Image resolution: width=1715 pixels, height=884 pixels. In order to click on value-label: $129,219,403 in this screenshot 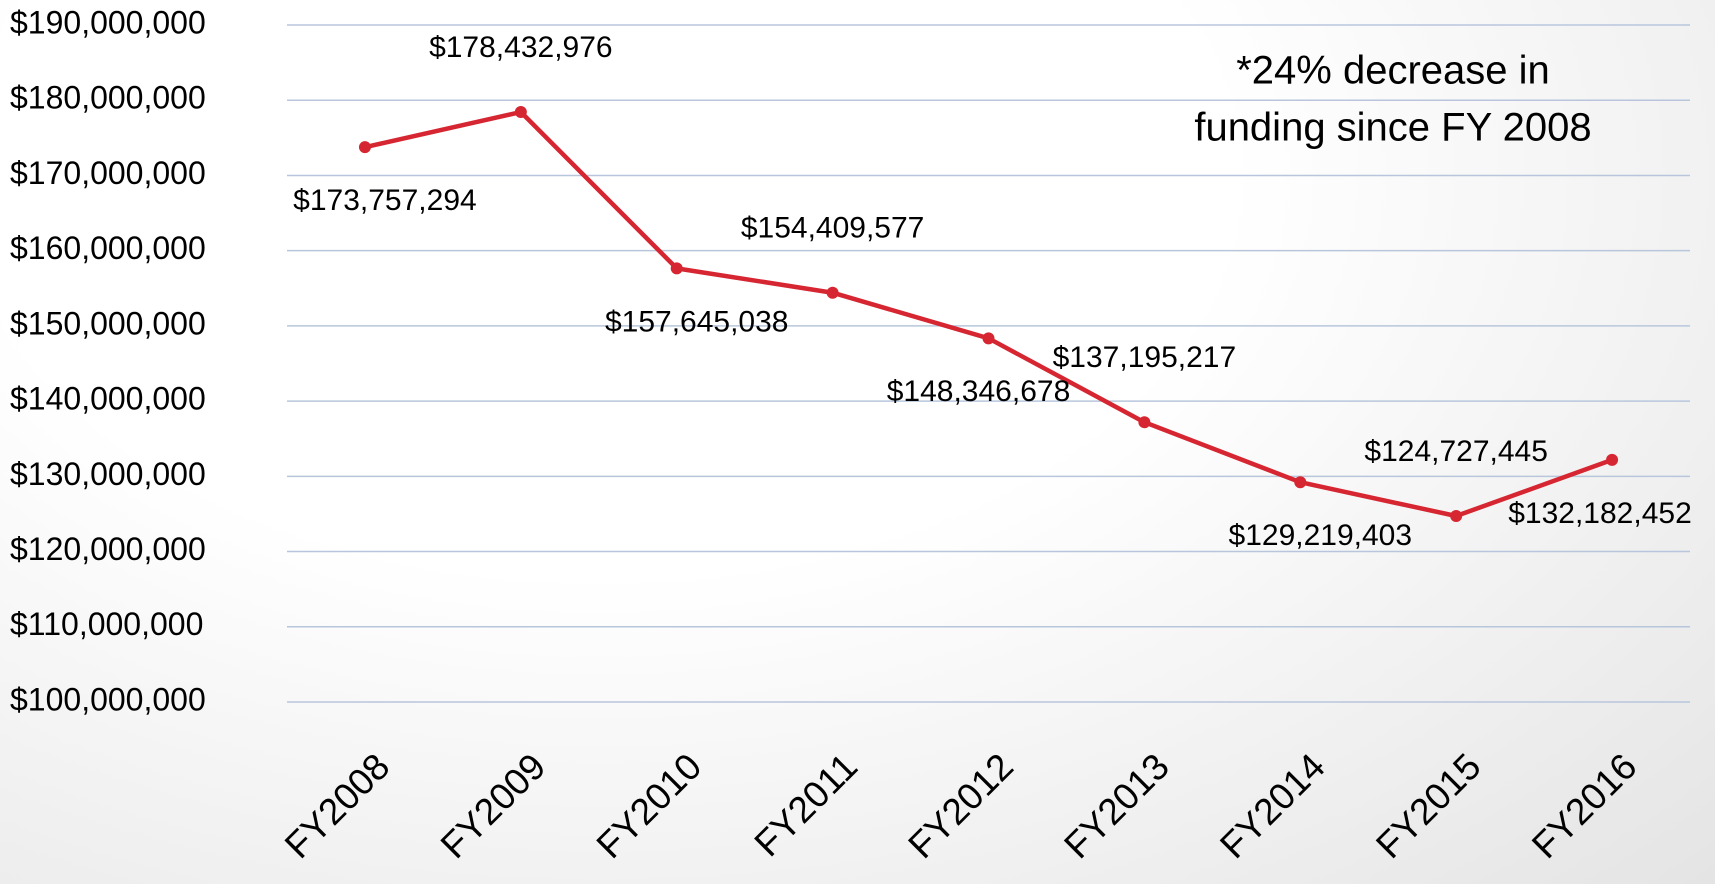, I will do `click(1321, 535)`.